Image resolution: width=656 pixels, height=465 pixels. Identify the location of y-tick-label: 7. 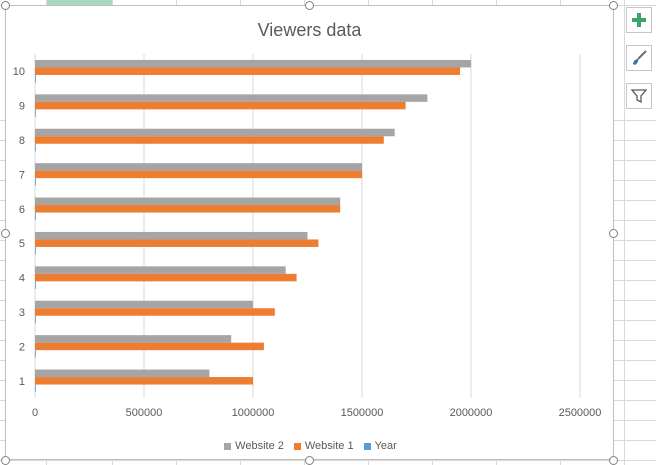
(22, 175).